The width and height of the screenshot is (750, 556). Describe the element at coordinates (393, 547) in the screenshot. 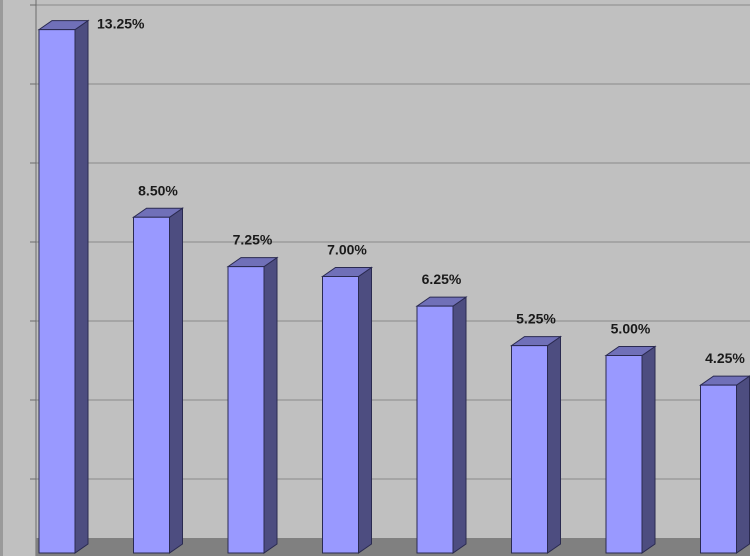

I see `chart-floor` at that location.